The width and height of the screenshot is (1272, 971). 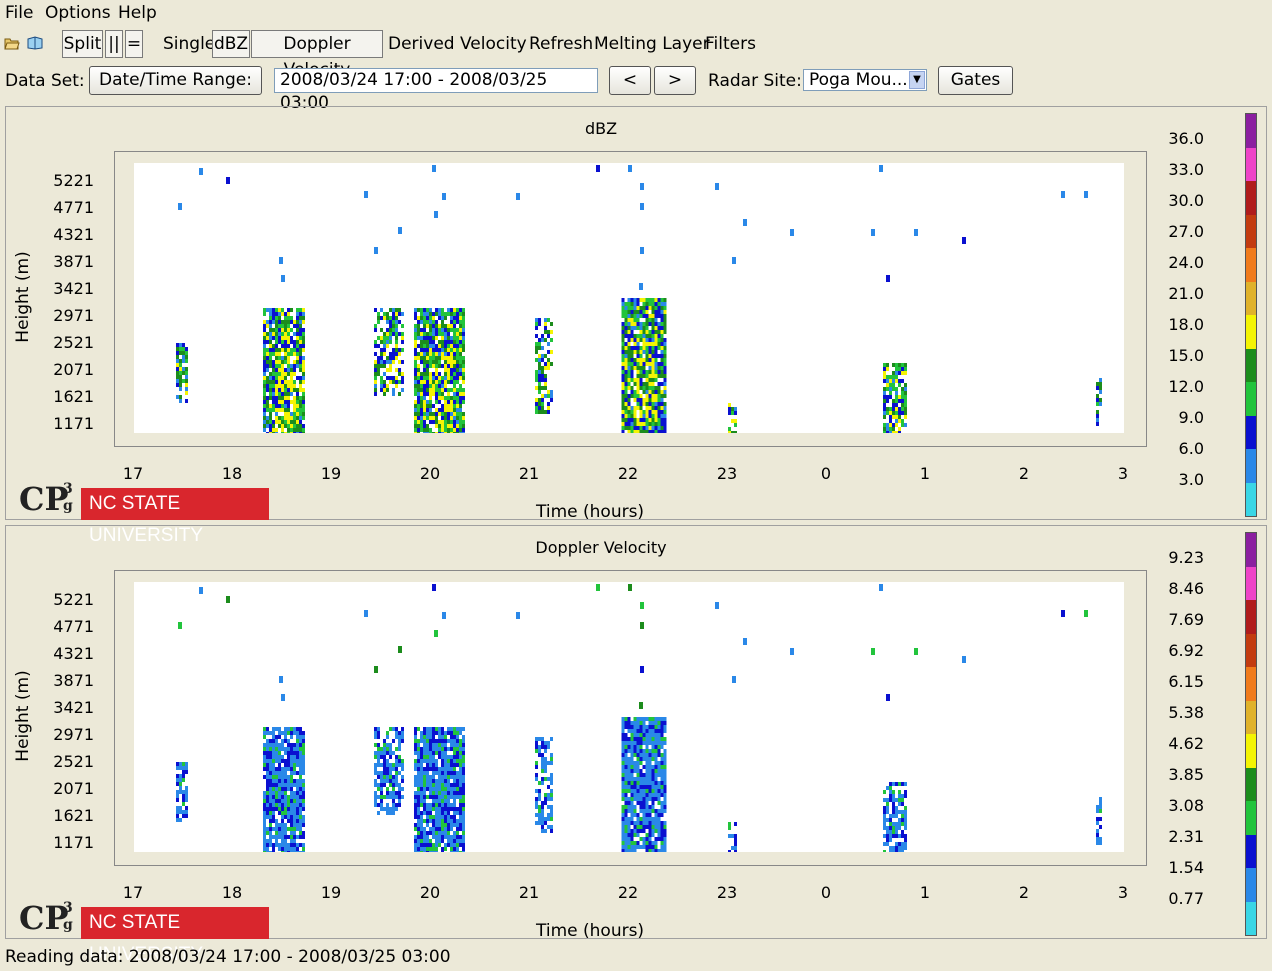 I want to click on radar-site-select: Poga Mou... ▼, so click(x=865, y=80).